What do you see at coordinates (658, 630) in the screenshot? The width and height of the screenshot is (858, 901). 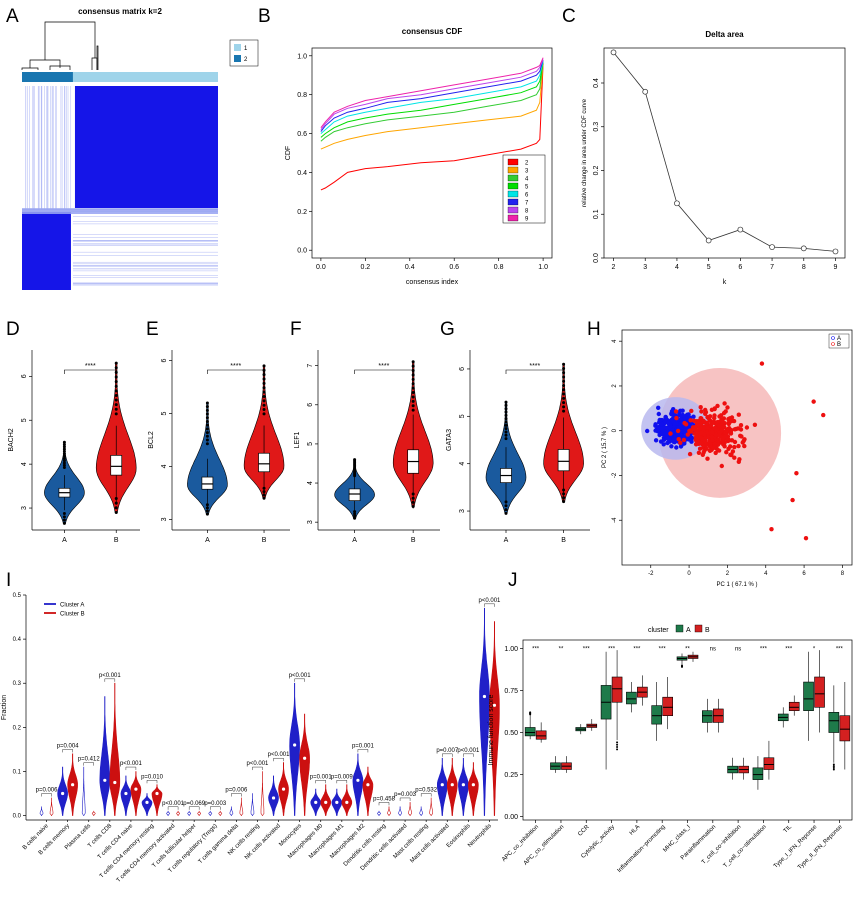 I see `legend-title: cluster` at bounding box center [658, 630].